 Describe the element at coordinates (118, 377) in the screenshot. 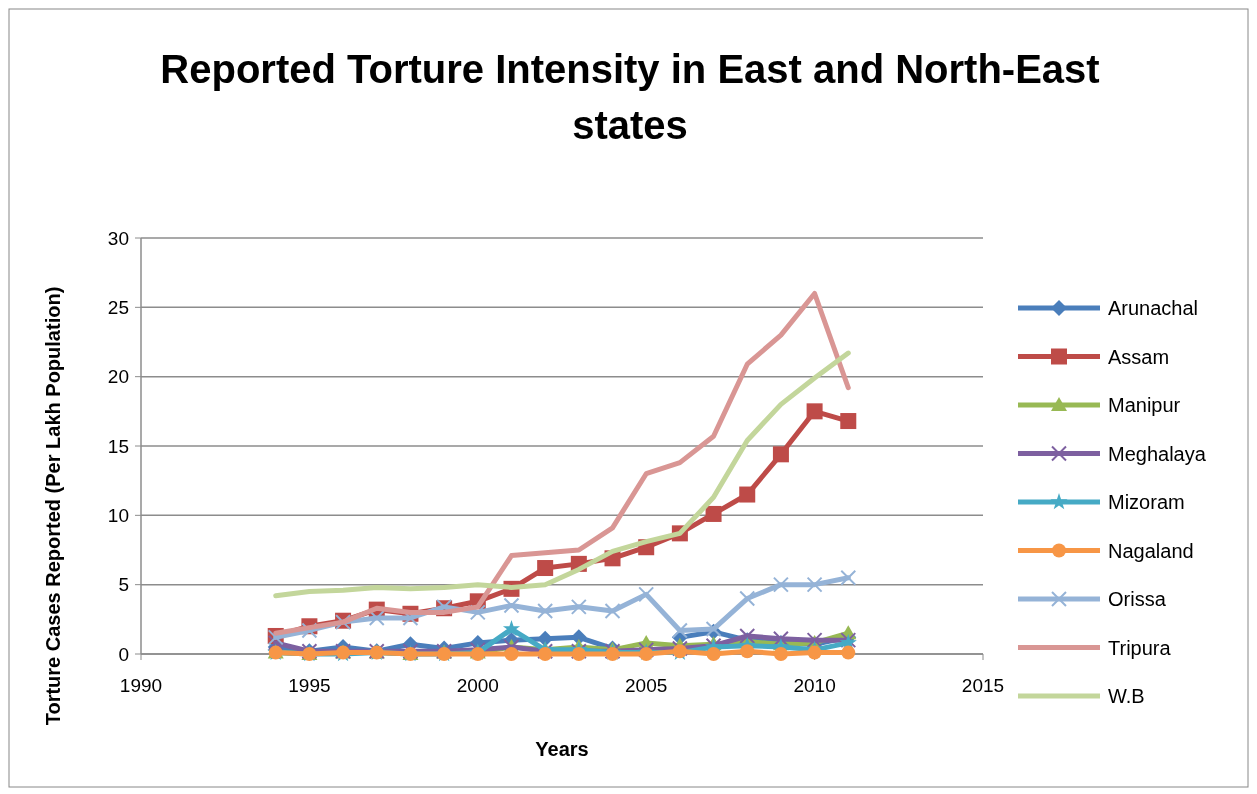

I see `y-tick-label: 20` at that location.